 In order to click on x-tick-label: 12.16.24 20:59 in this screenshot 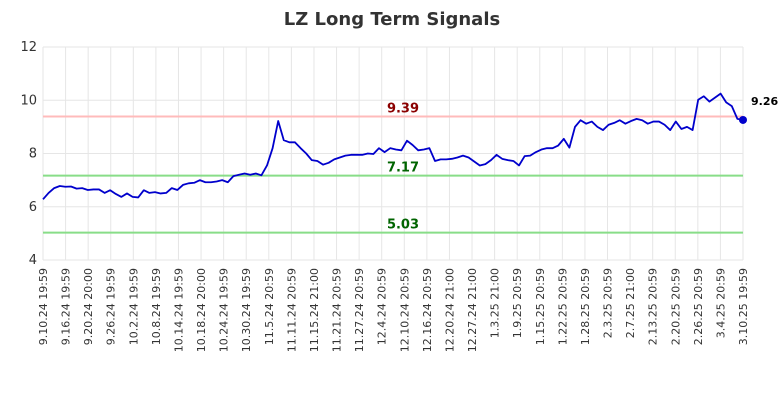, I will do `click(427, 310)`.